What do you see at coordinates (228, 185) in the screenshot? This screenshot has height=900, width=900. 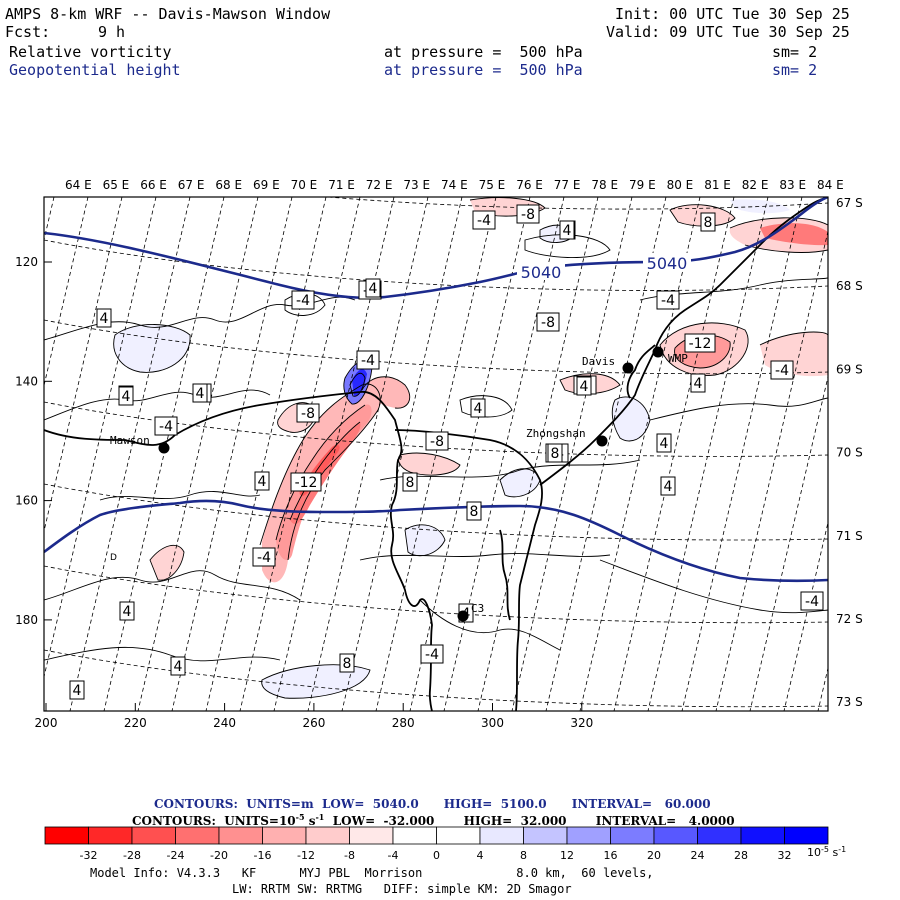 I see `lon-label: 68 E` at bounding box center [228, 185].